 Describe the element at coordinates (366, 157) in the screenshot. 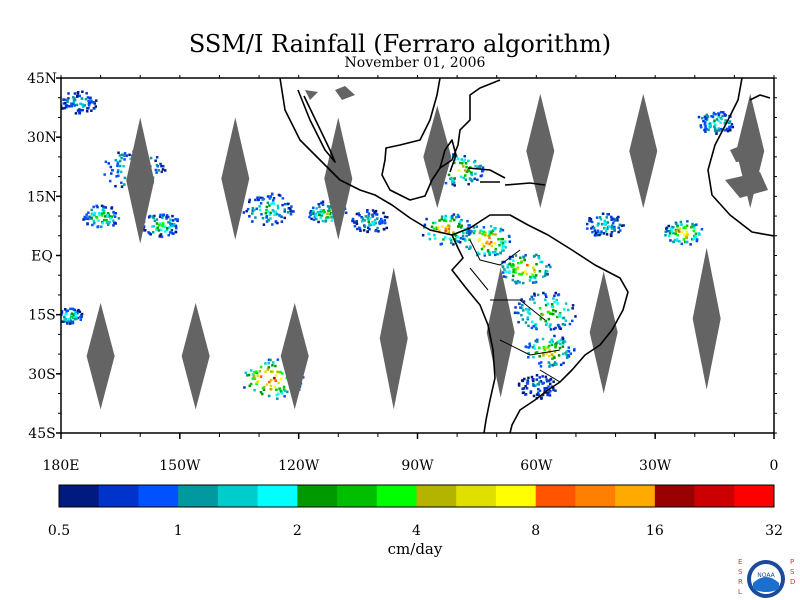

I see `coastline-north-america-west` at that location.